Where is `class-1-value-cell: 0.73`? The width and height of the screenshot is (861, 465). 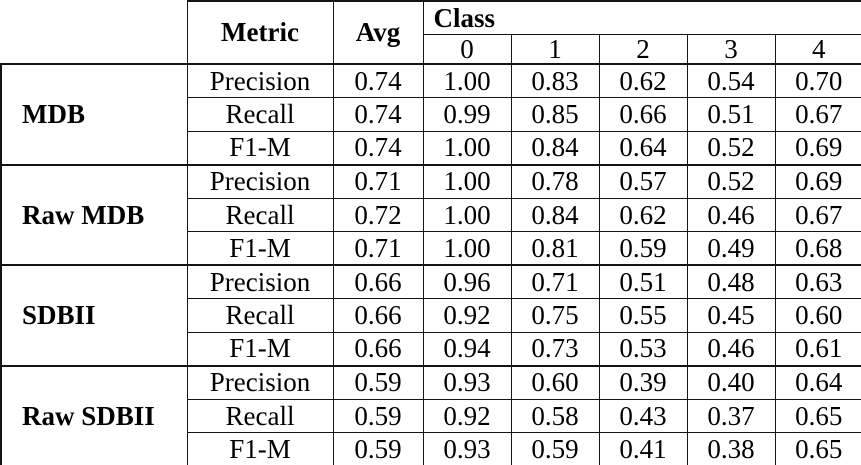
class-1-value-cell: 0.73 is located at coordinates (555, 349).